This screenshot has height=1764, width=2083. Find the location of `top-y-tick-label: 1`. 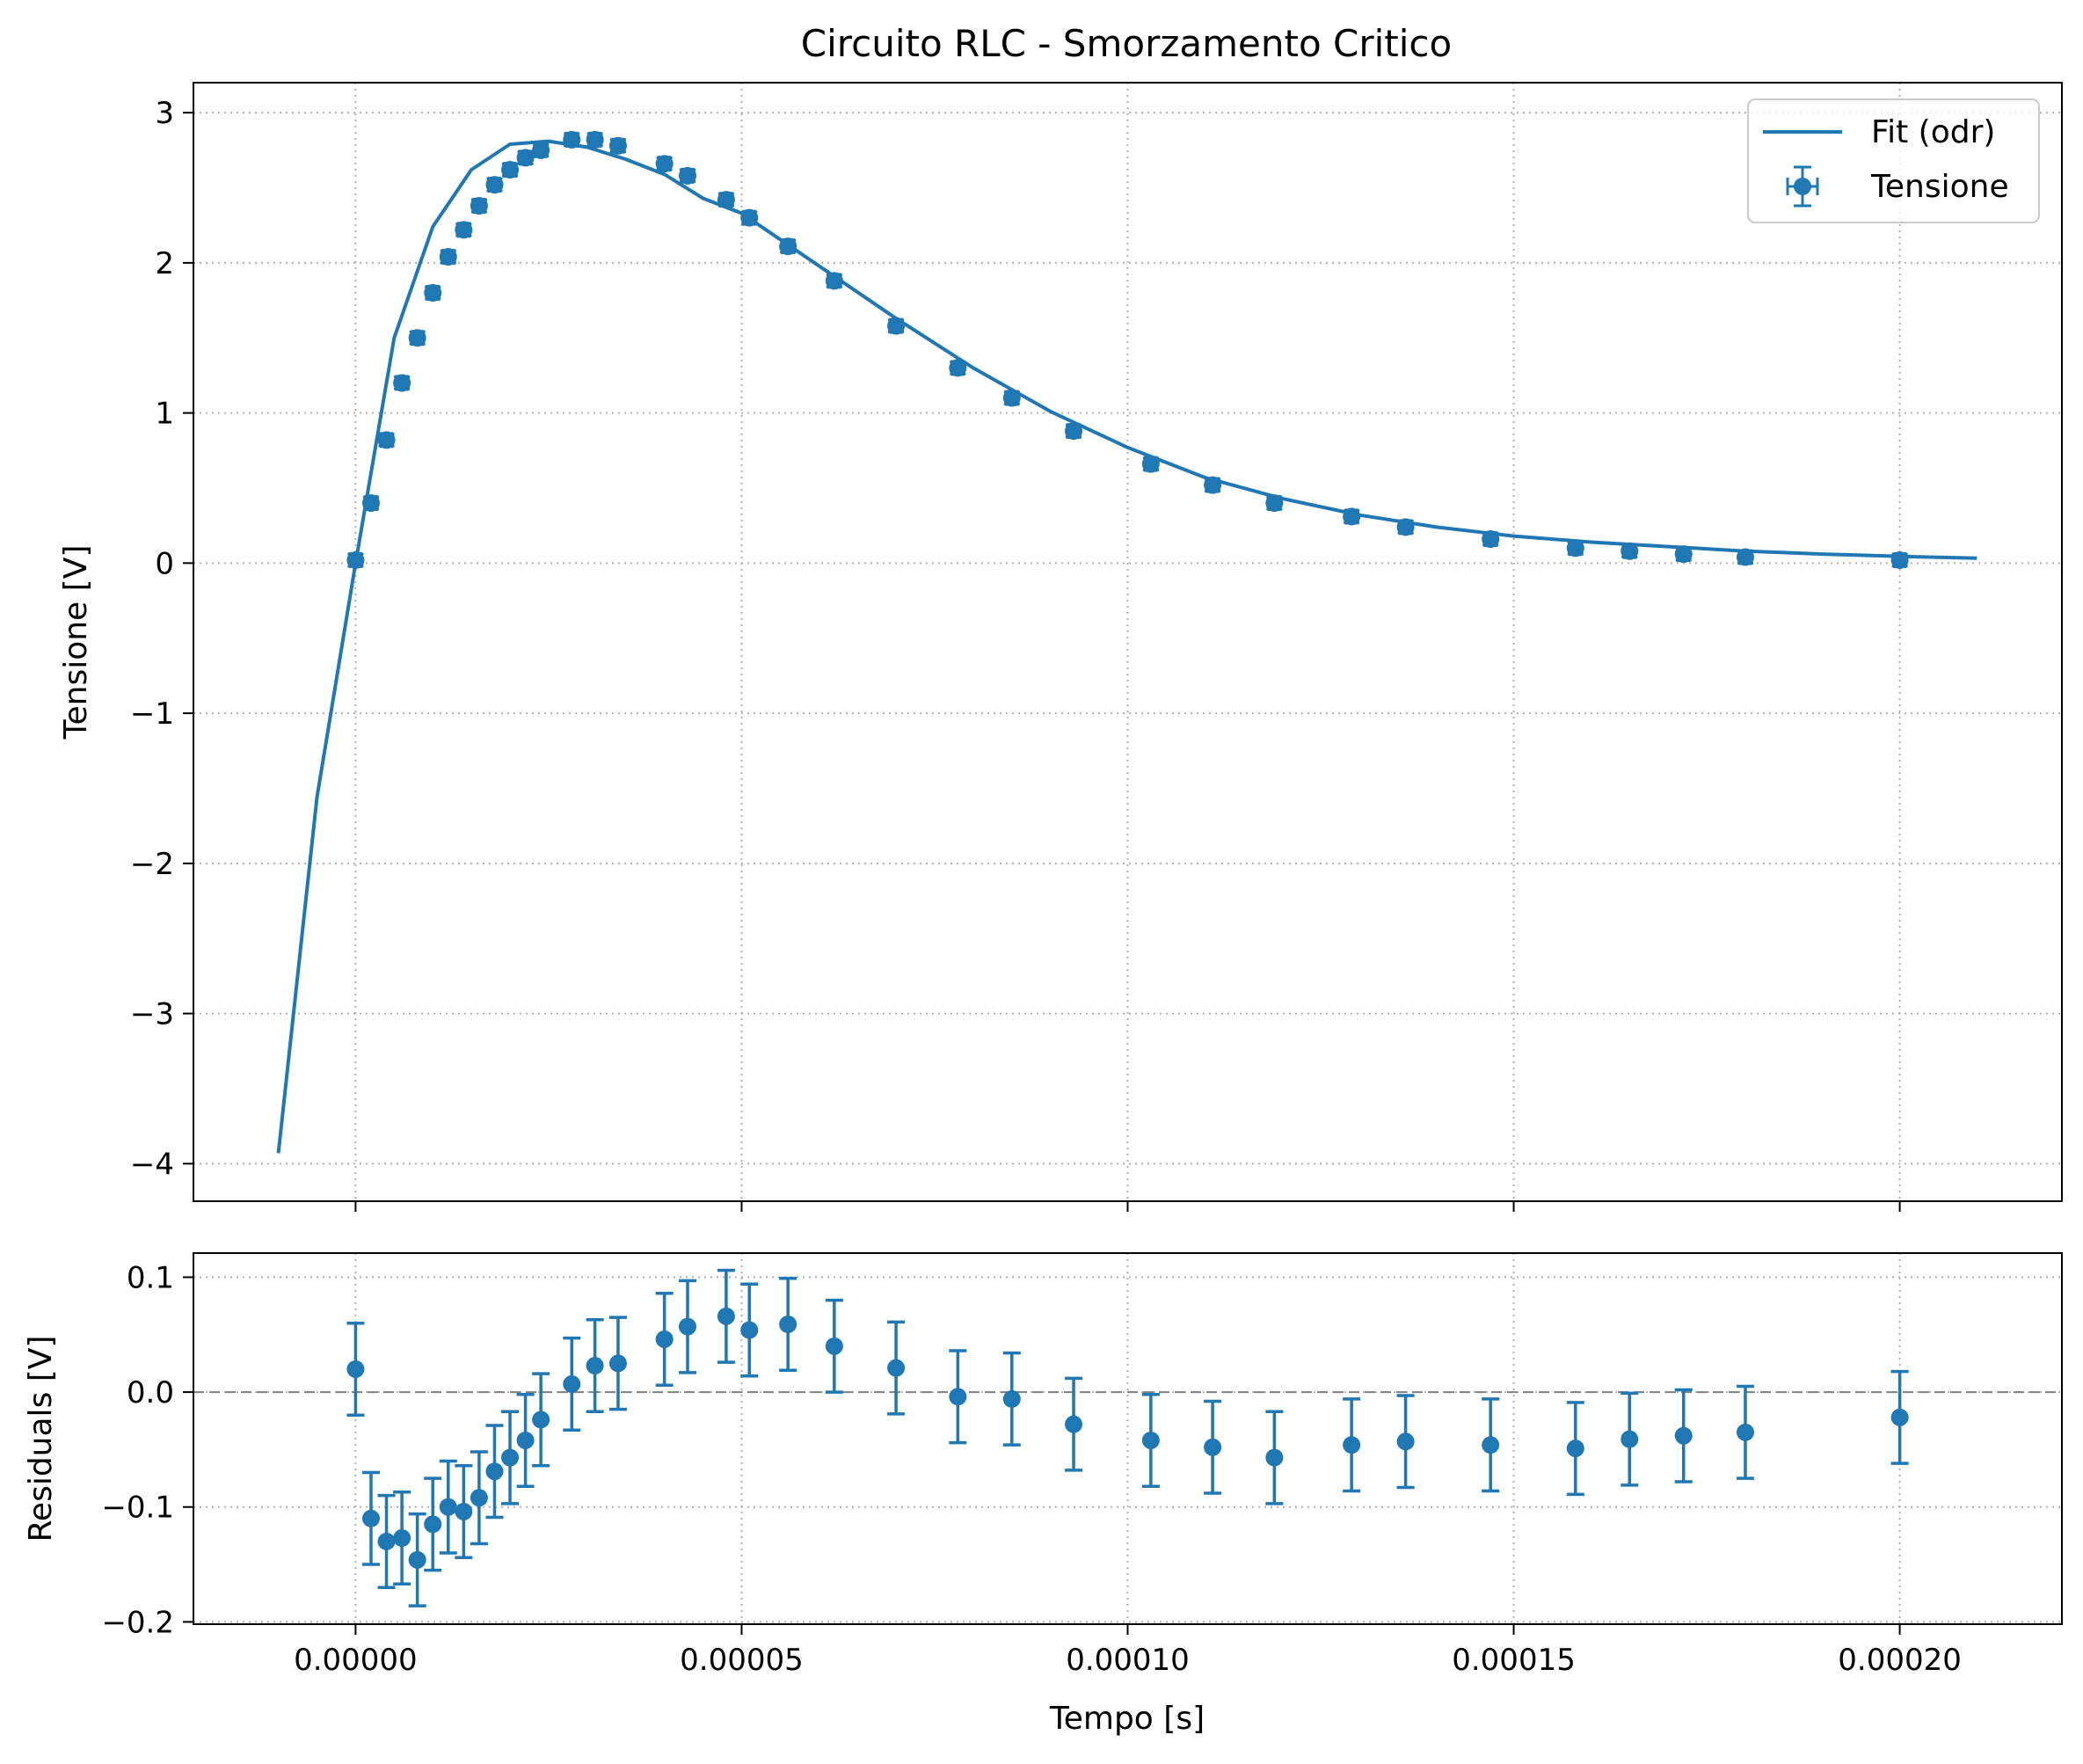

top-y-tick-label: 1 is located at coordinates (164, 414).